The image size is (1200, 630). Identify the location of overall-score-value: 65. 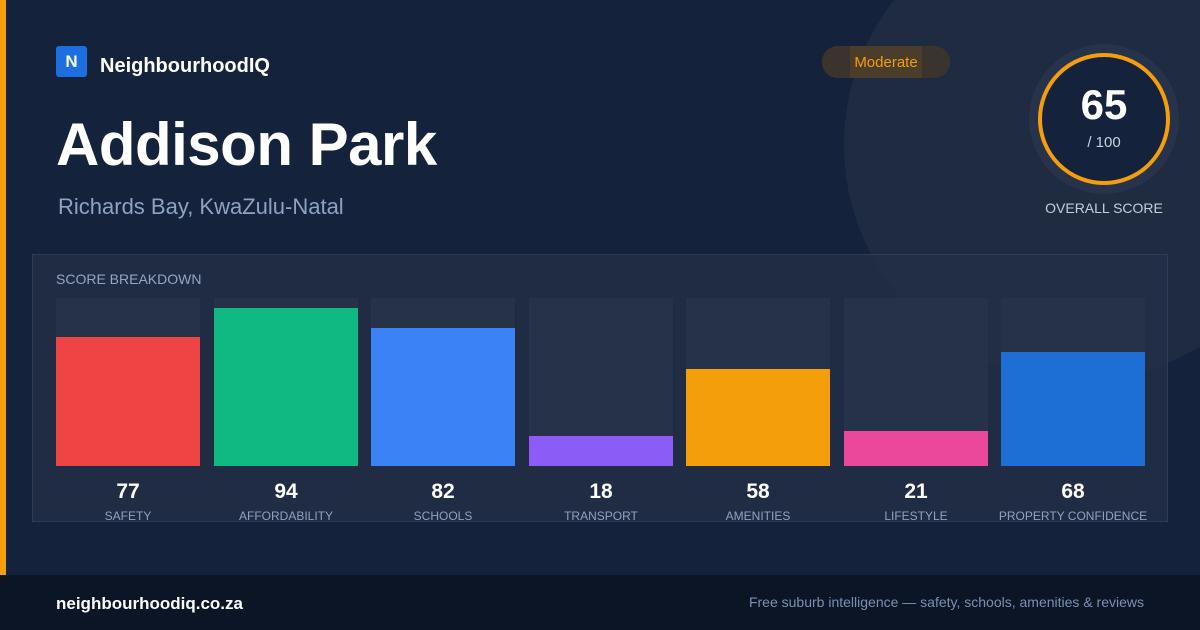
(1104, 104).